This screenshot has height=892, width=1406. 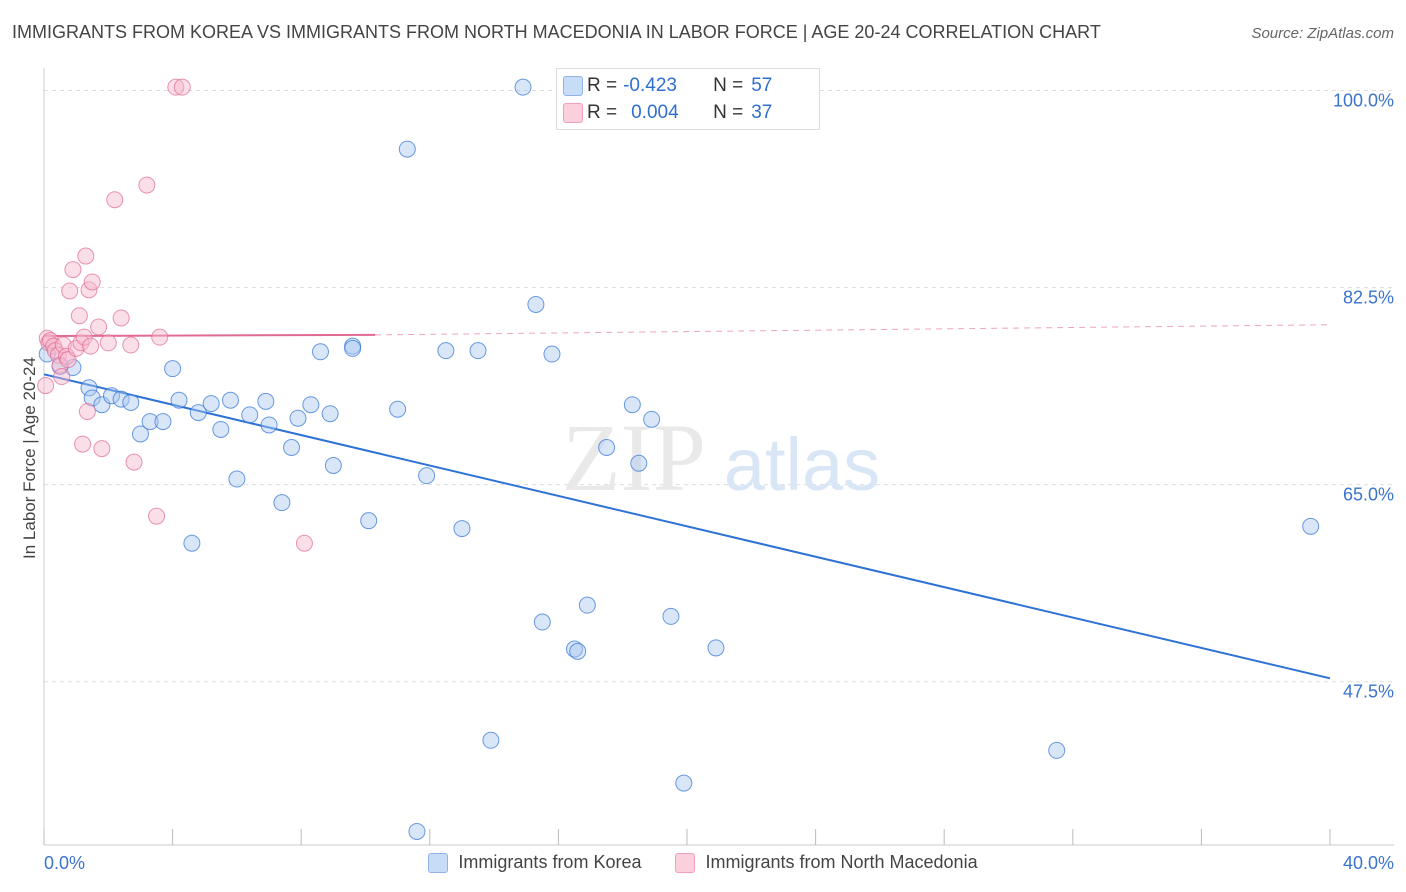 I want to click on stats-row-korea: R = -0.423 N = 57, so click(x=667, y=86).